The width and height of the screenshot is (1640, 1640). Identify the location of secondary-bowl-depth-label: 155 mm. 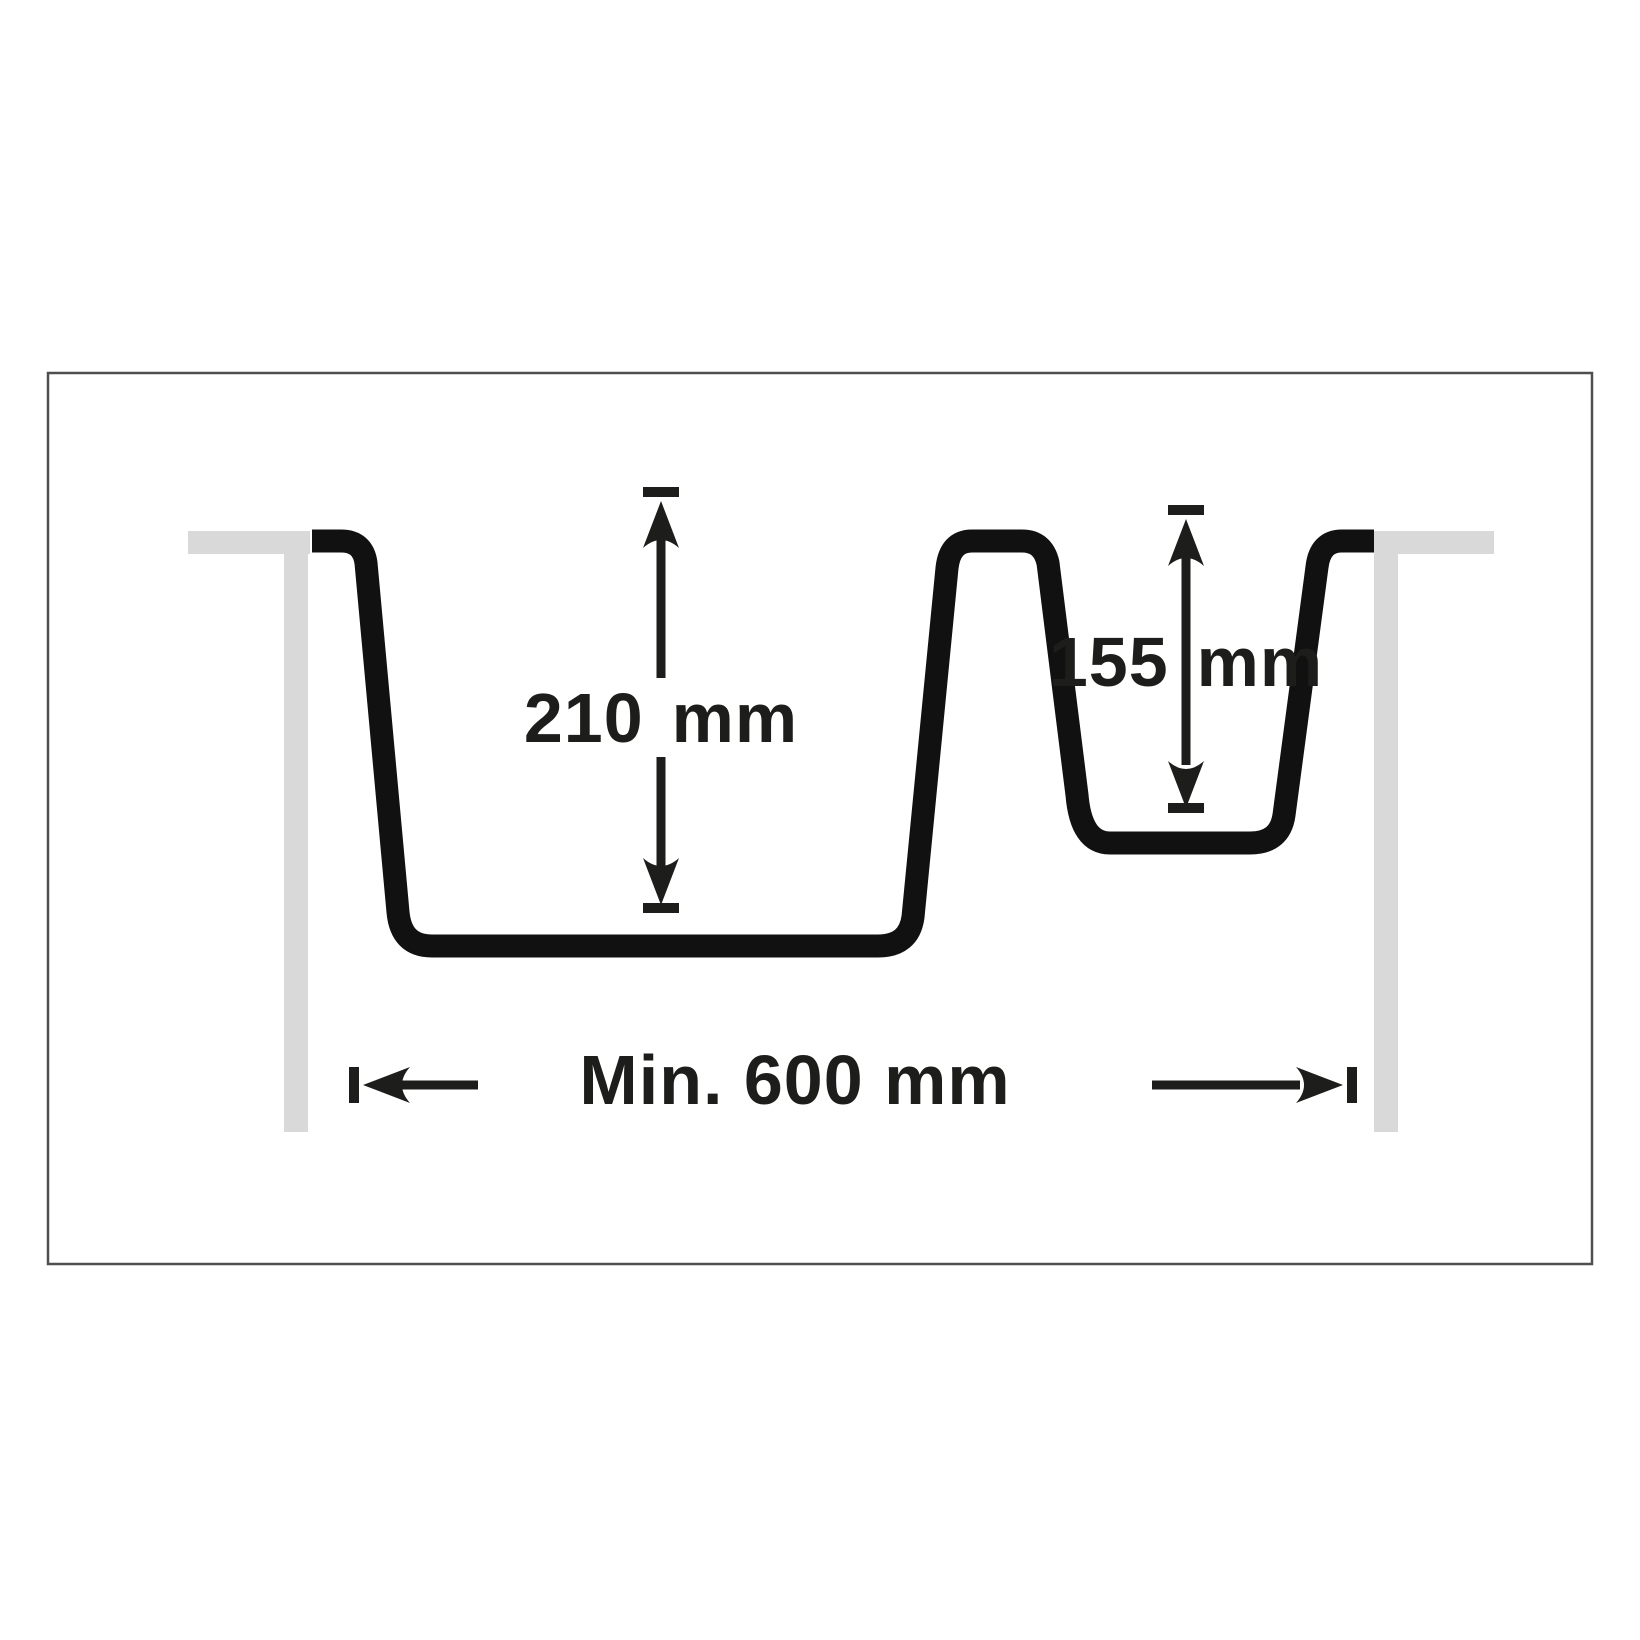
(1186, 662).